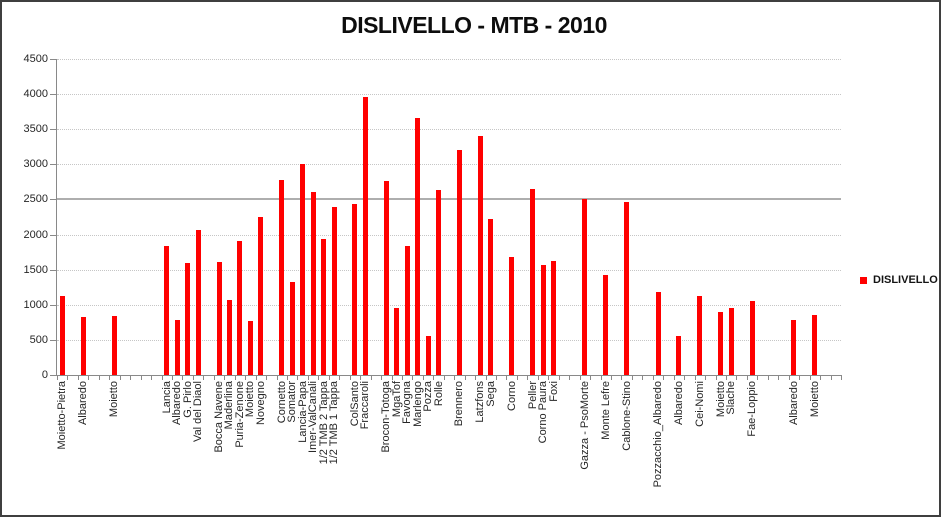 This screenshot has height=517, width=941. What do you see at coordinates (584, 425) in the screenshot?
I see `x-axis-category-label: Gazza - PsoMorte` at bounding box center [584, 425].